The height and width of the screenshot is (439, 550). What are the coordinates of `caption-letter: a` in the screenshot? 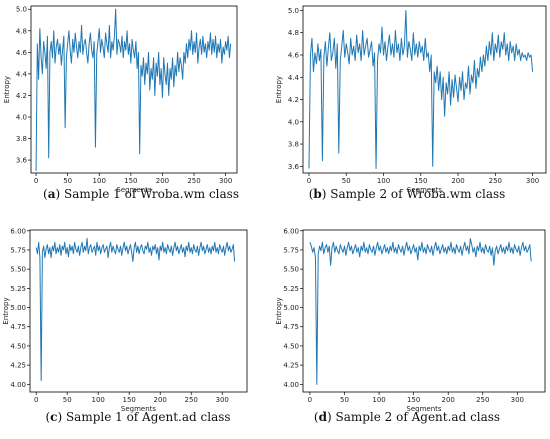 It's located at (51, 194).